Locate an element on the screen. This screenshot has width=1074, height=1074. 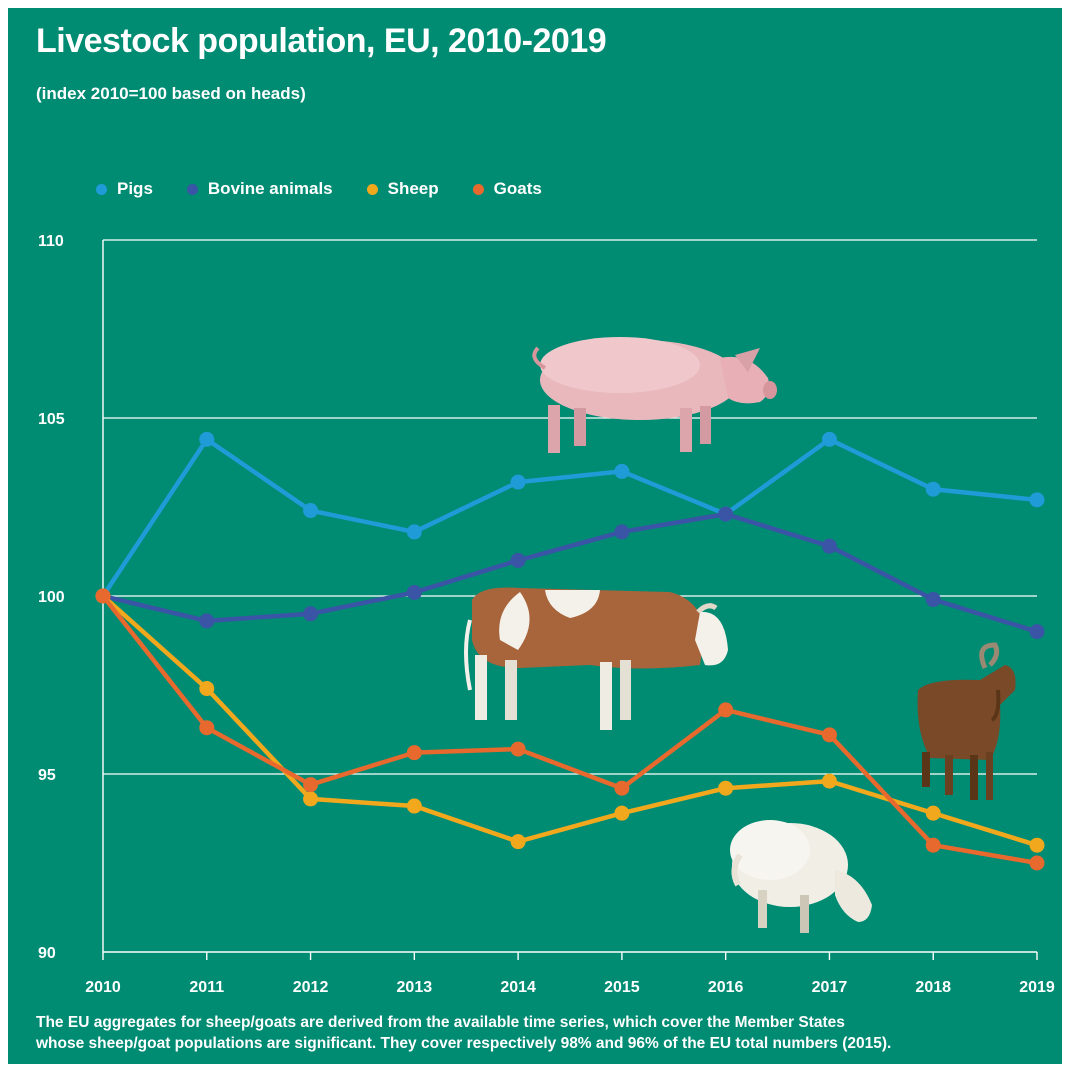
legend-swatch-bovine is located at coordinates (192, 189).